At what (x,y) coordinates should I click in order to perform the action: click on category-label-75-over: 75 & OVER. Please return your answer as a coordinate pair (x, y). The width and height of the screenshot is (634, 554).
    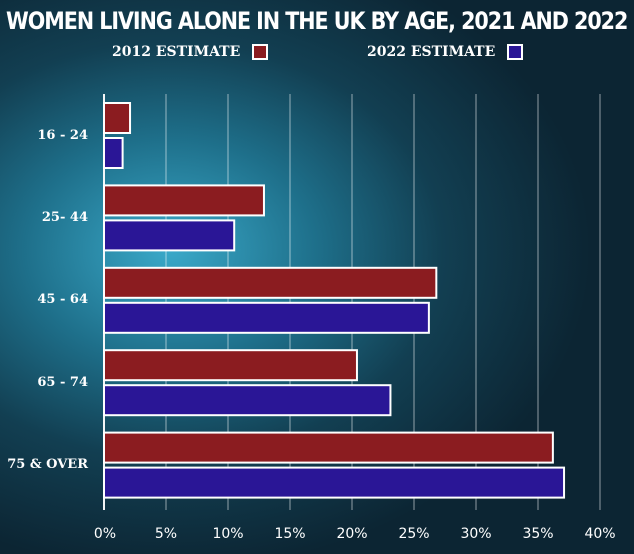
    Looking at the image, I should click on (47, 464).